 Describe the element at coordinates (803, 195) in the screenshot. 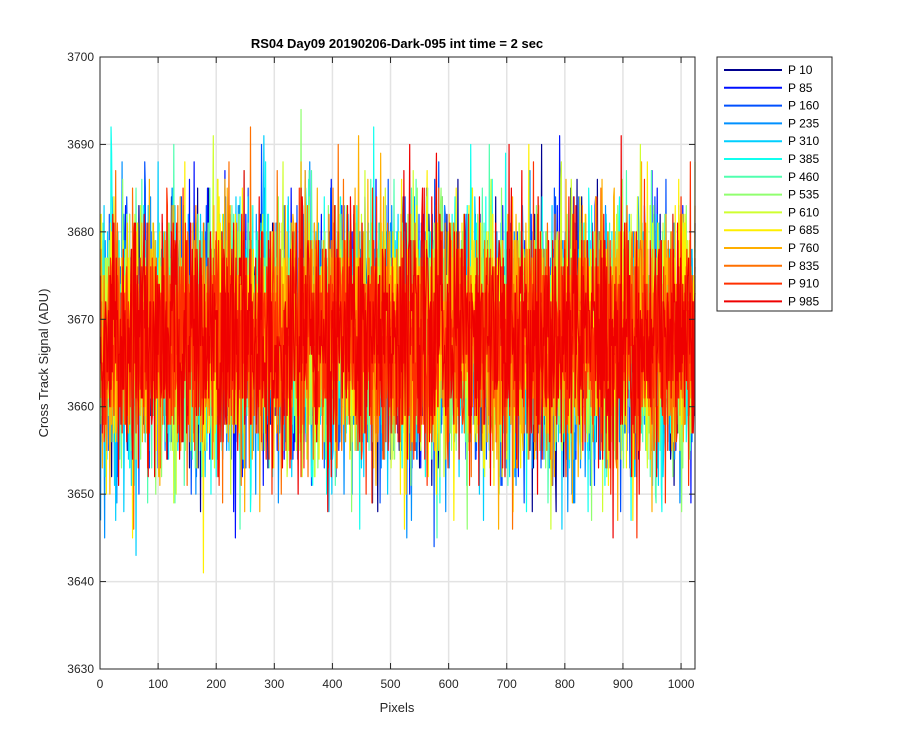

I see `legend-label: P 535` at that location.